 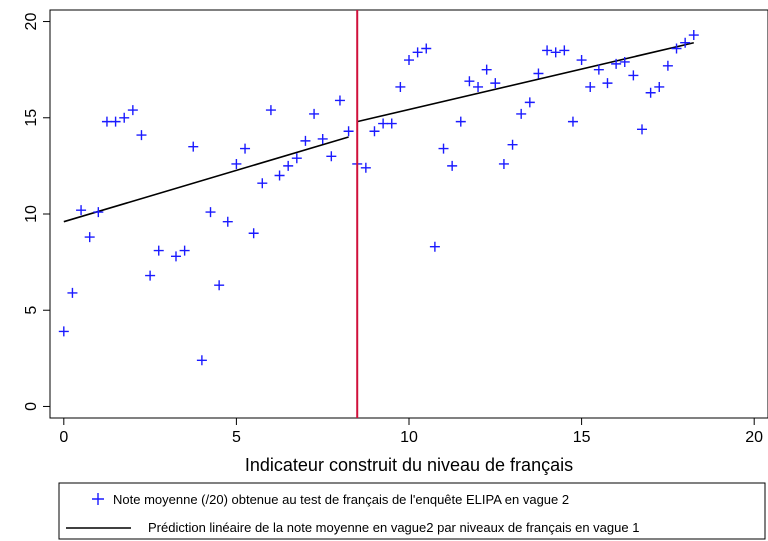 What do you see at coordinates (31, 214) in the screenshot?
I see `y-tick-label: 10` at bounding box center [31, 214].